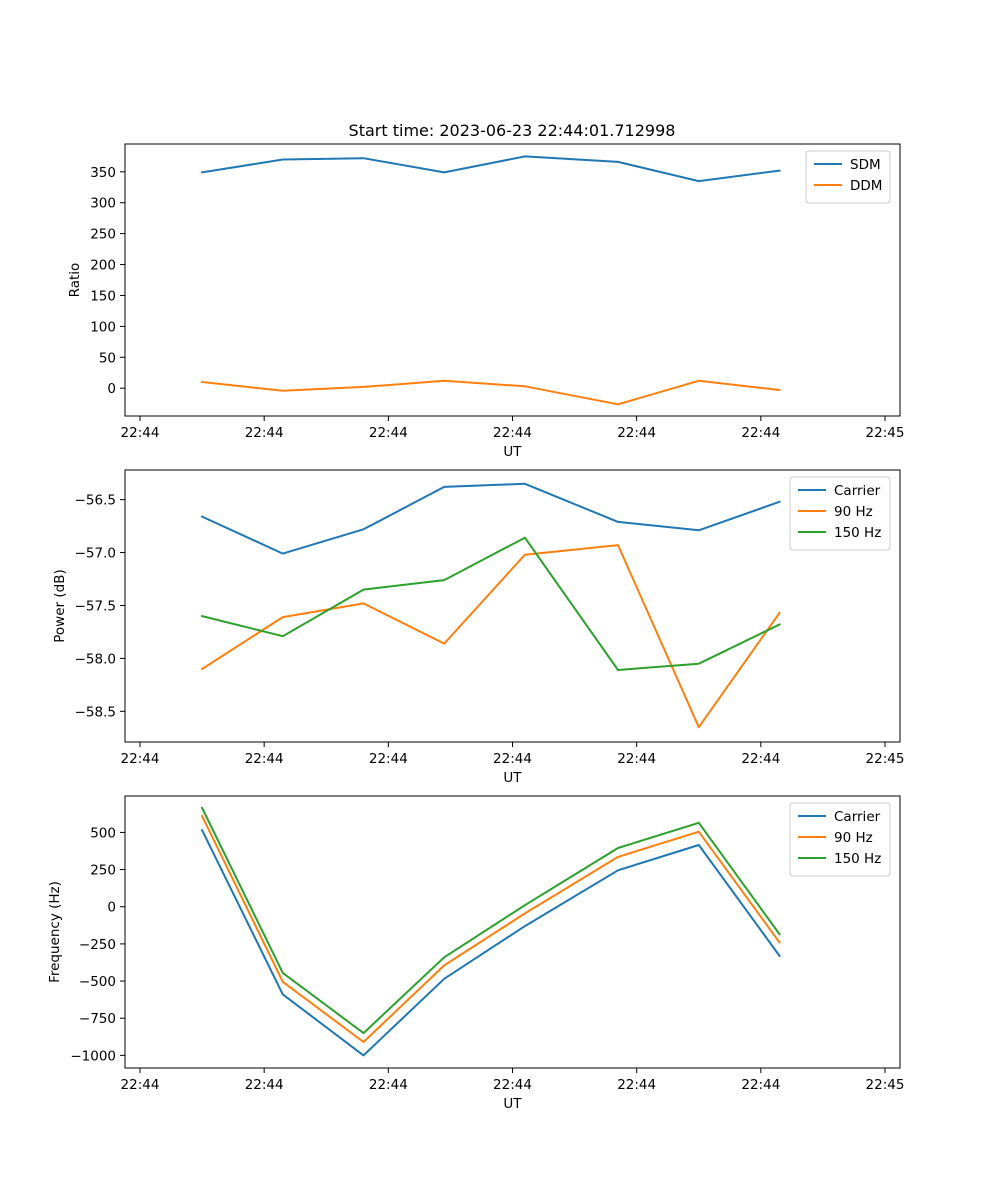  What do you see at coordinates (865, 165) in the screenshot?
I see `legend-label: SDM` at bounding box center [865, 165].